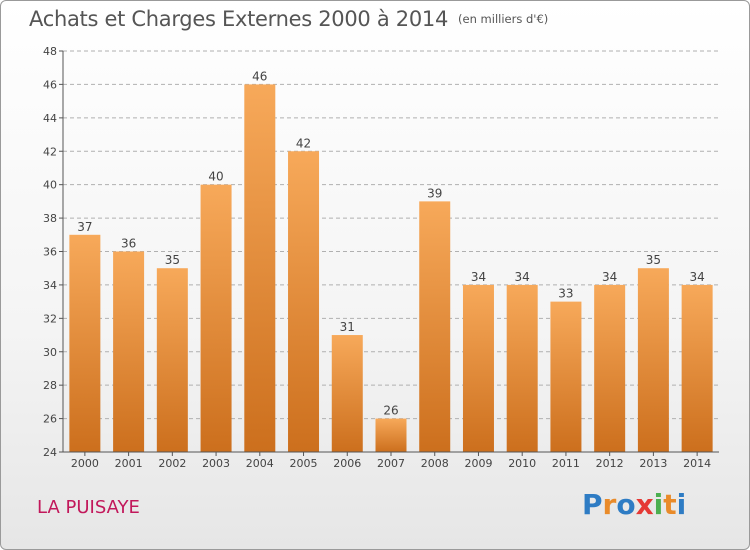 This screenshot has height=550, width=750. What do you see at coordinates (216, 318) in the screenshot?
I see `bar-2003` at bounding box center [216, 318].